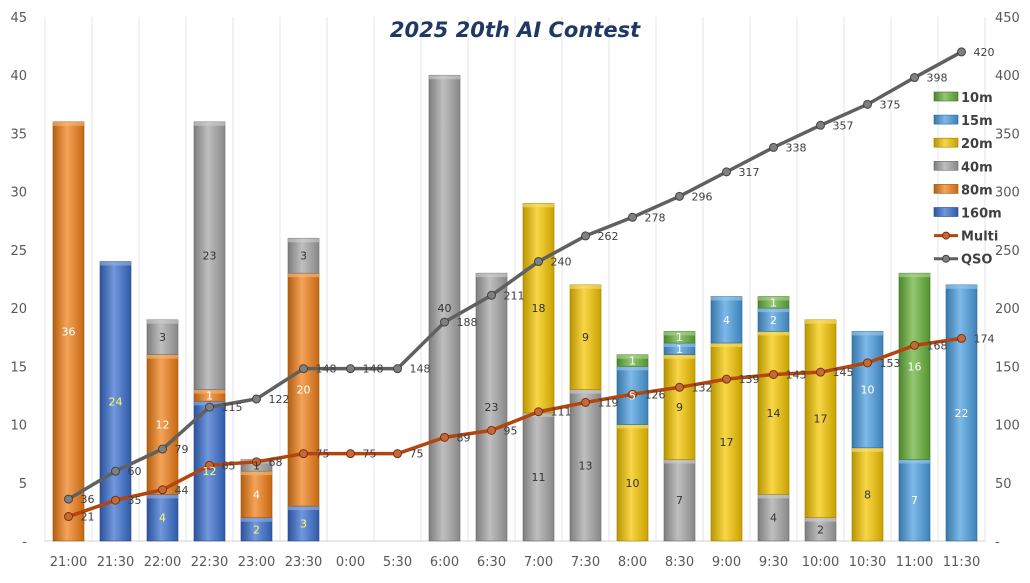 The width and height of the screenshot is (1030, 583). I want to click on y-left-tick-label: 30, so click(18, 193).